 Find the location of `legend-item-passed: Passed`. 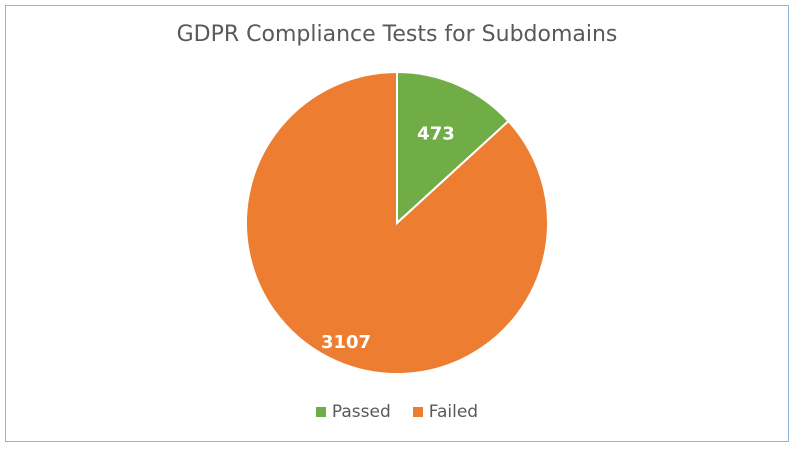

legend-item-passed: Passed is located at coordinates (353, 412).